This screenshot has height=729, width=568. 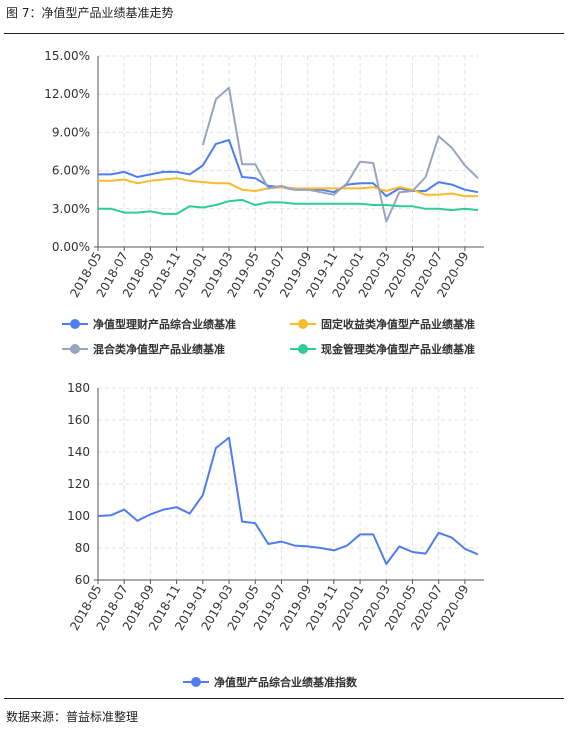 I want to click on series-line-comprehensive, so click(x=288, y=500).